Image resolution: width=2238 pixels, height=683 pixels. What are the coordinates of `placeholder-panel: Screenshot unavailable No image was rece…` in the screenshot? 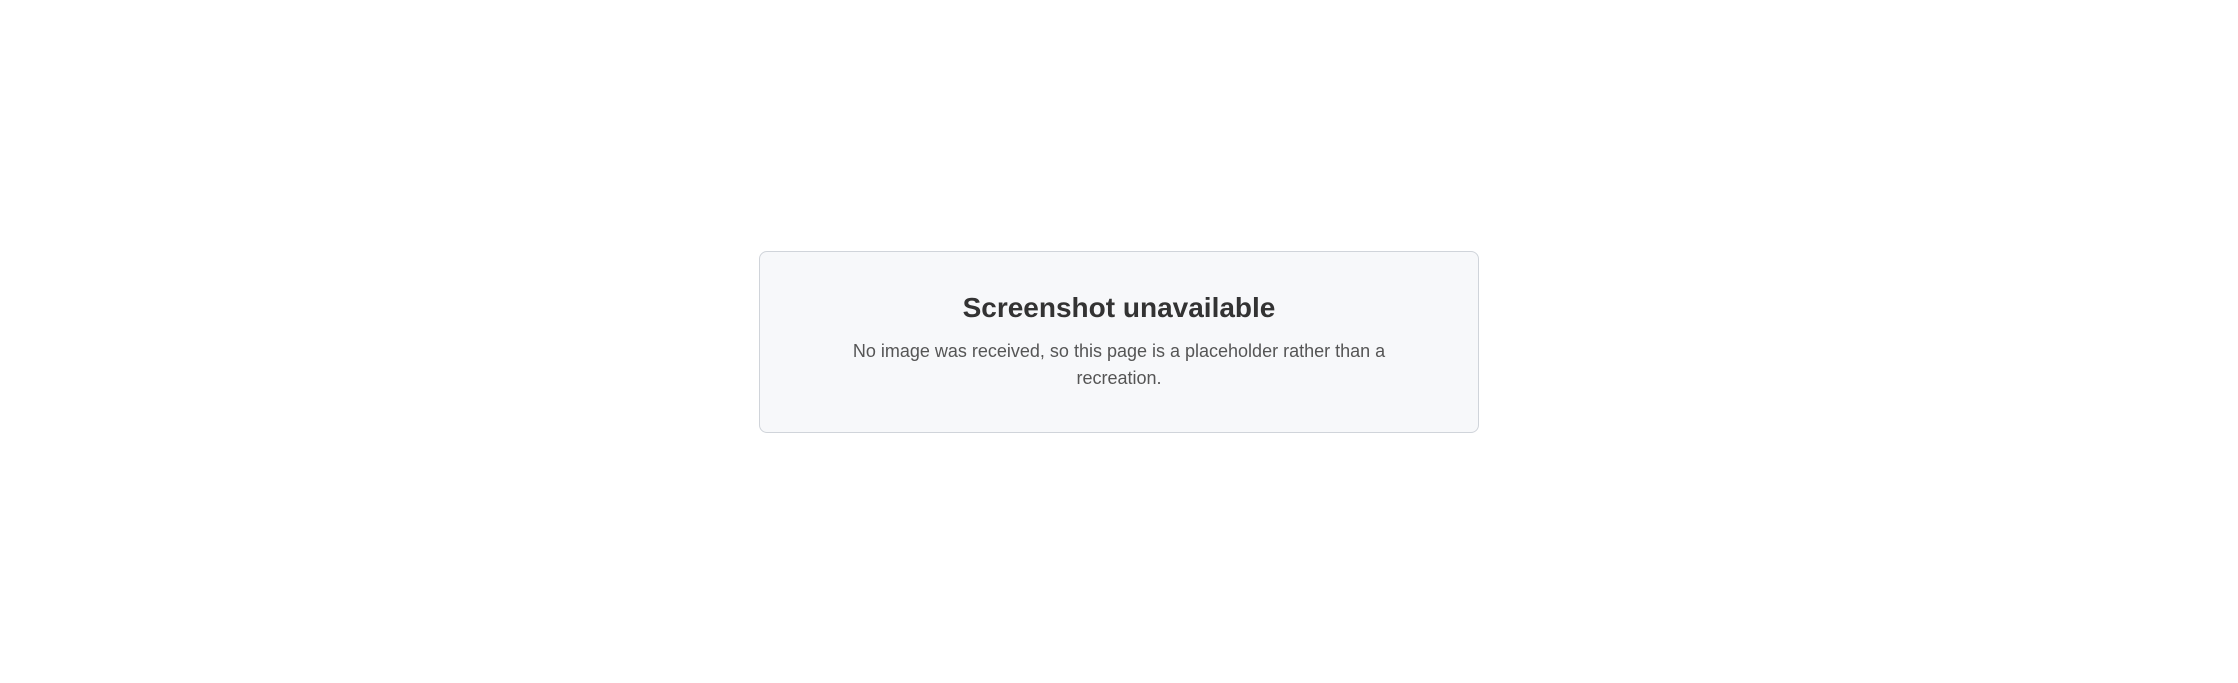 It's located at (1119, 341).